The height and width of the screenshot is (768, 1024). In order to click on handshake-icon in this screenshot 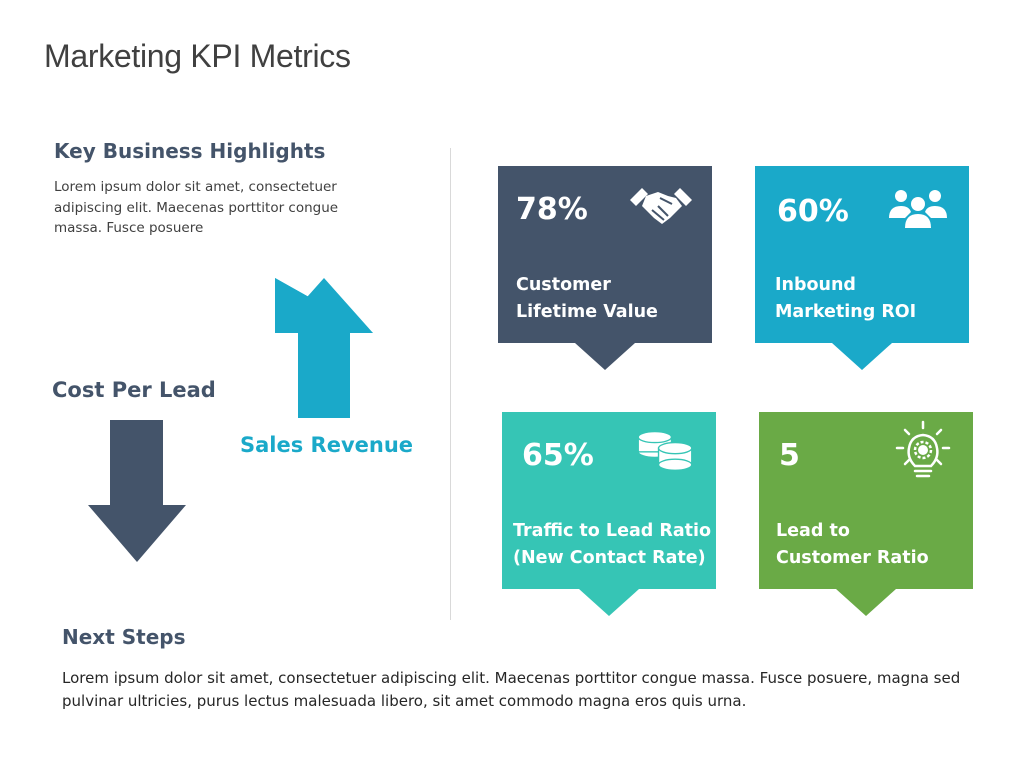, I will do `click(661, 206)`.